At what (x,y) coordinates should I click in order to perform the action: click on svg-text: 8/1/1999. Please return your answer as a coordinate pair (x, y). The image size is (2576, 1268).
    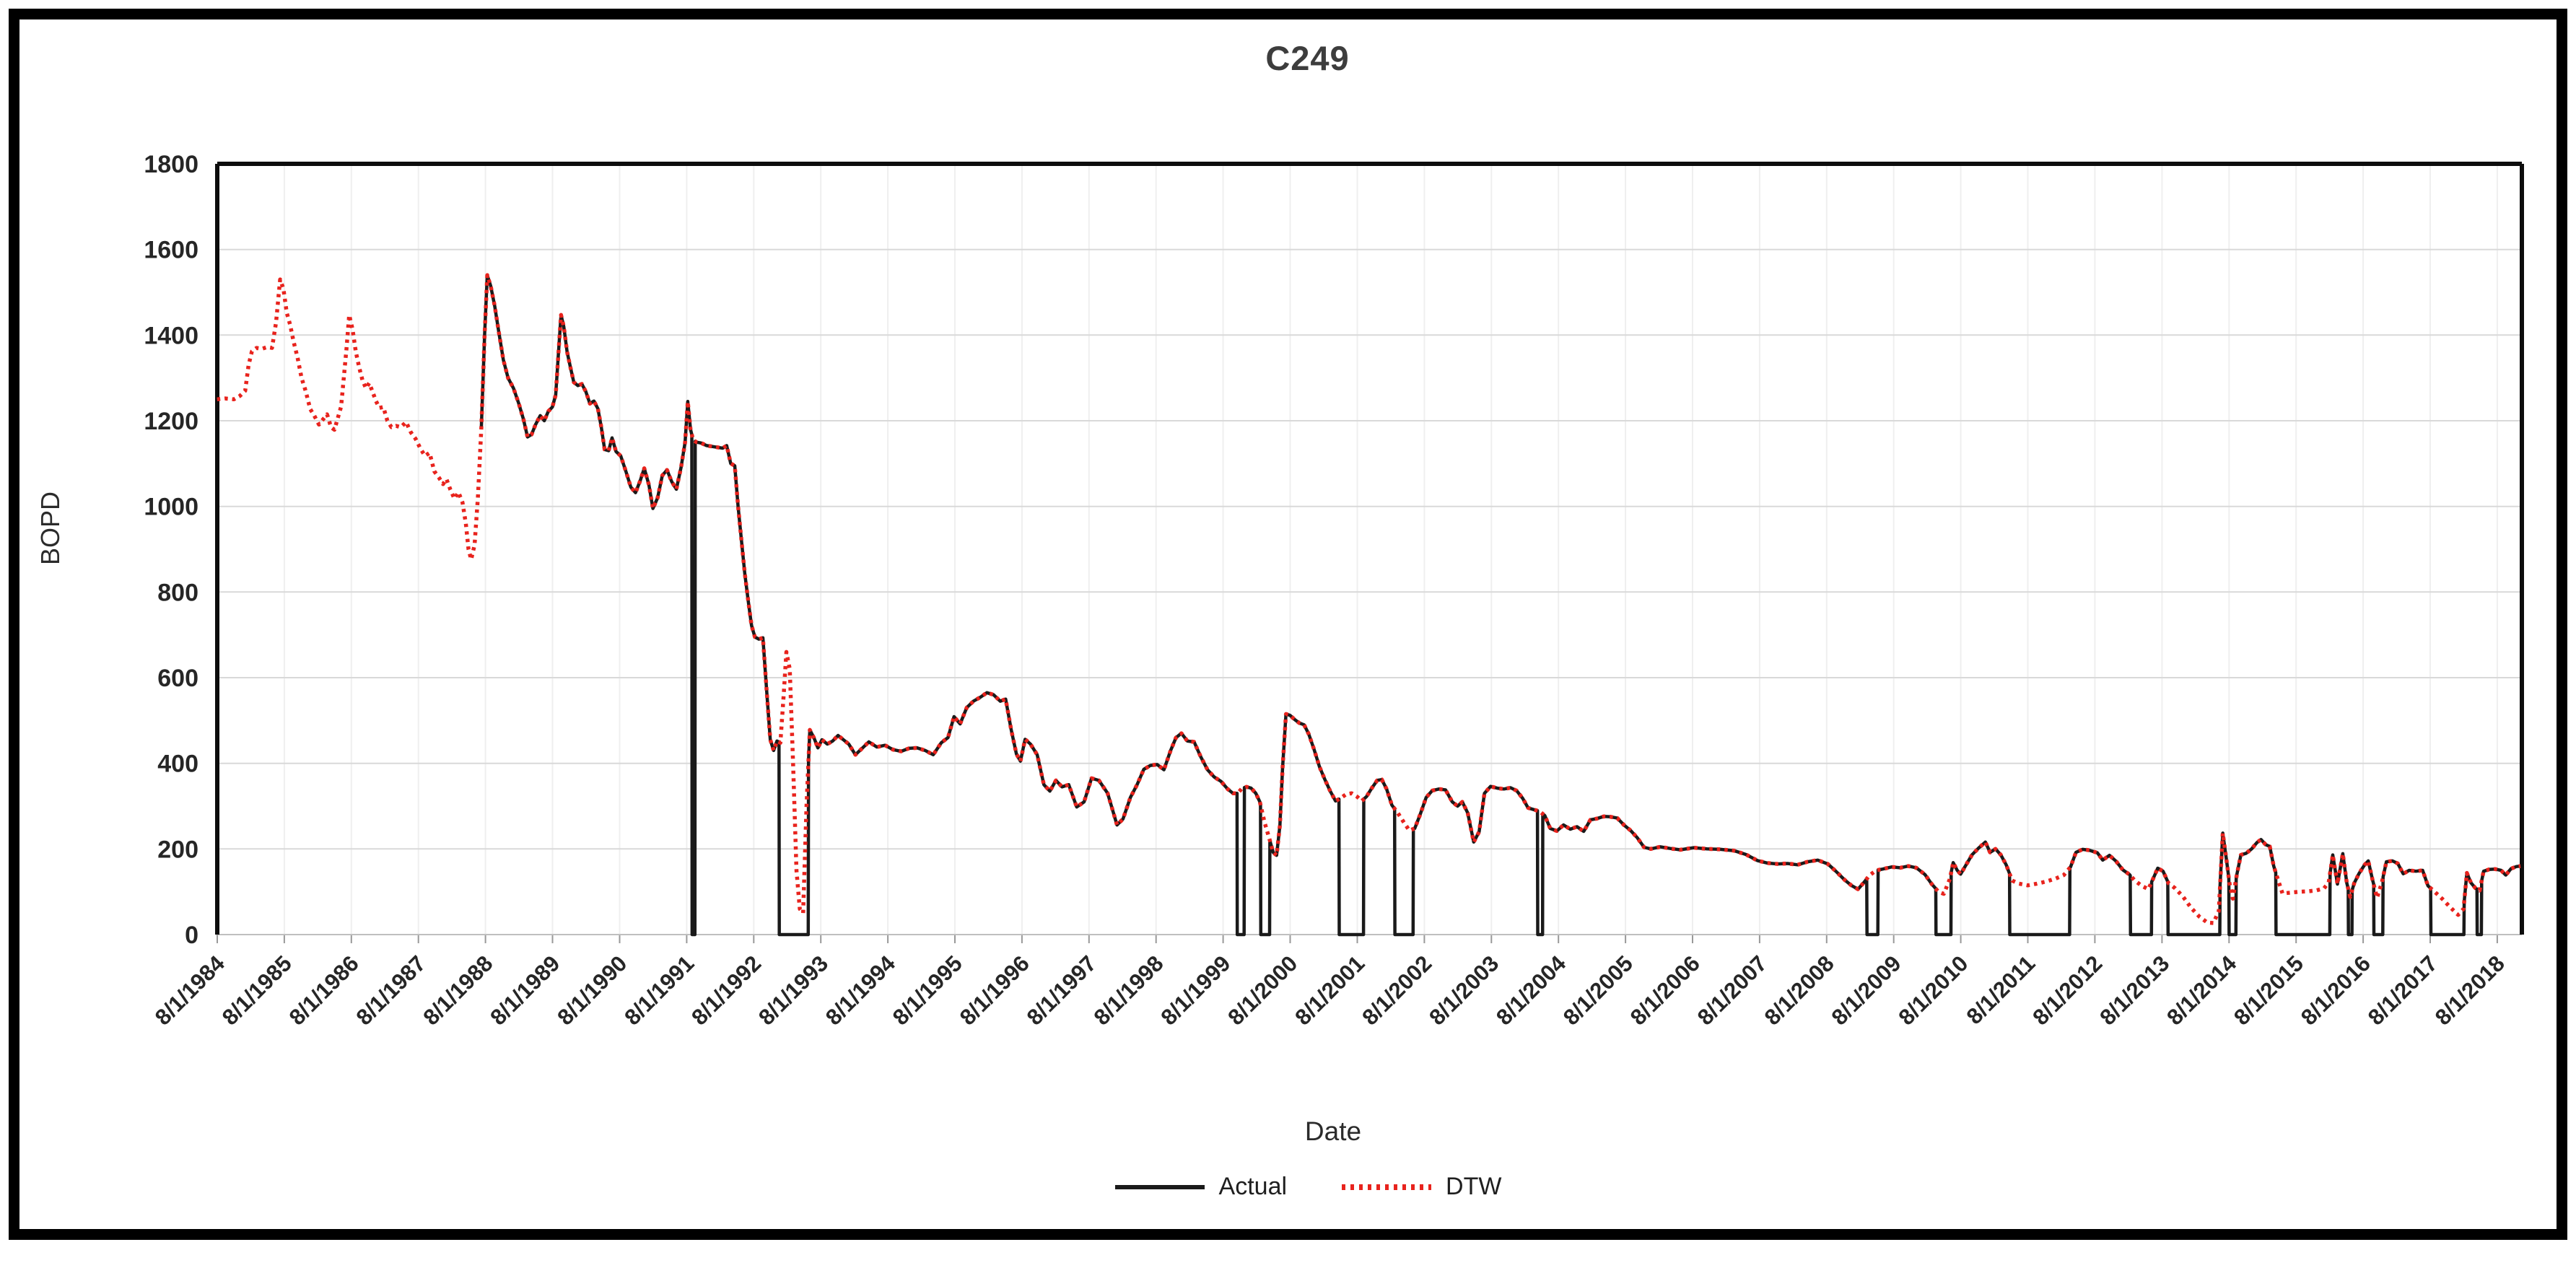
    Looking at the image, I should click on (1195, 990).